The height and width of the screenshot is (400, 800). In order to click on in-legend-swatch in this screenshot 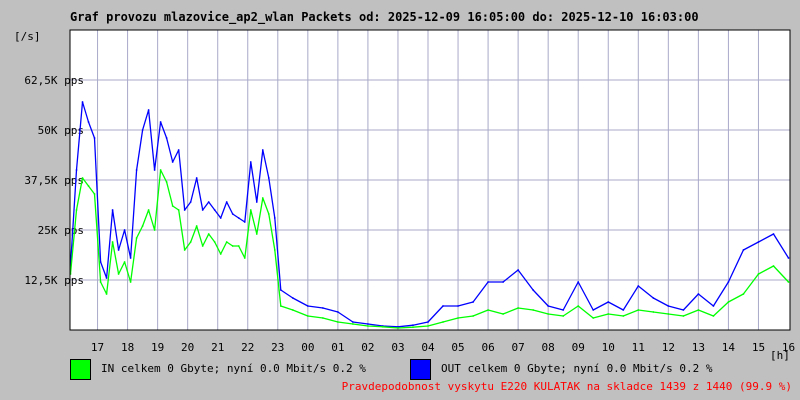, I will do `click(80, 369)`.